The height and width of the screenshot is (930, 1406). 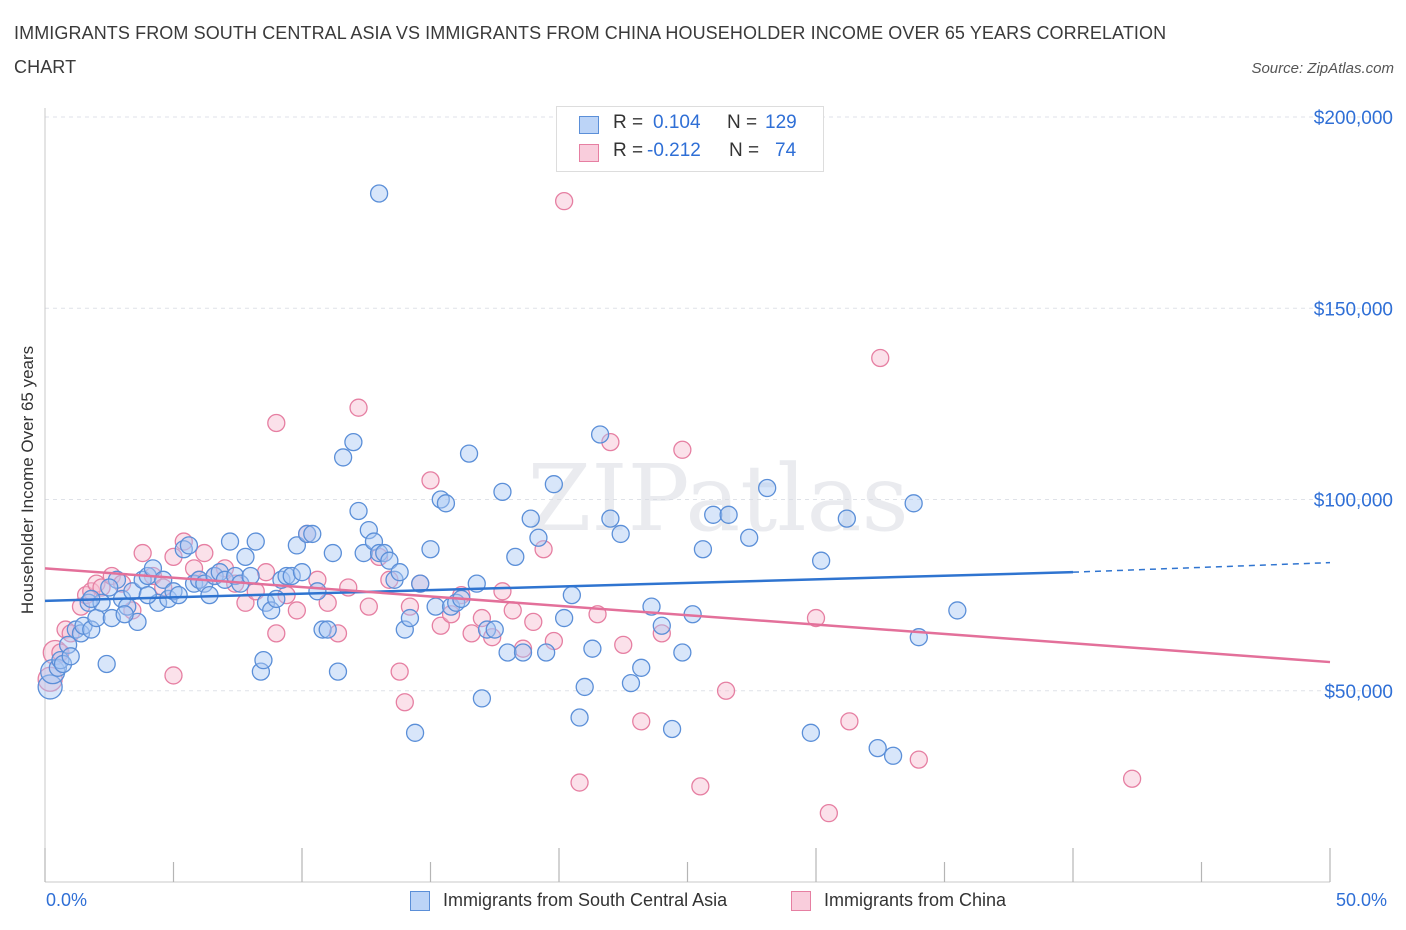 I want to click on legend-r-value: -0.212, so click(x=674, y=150).